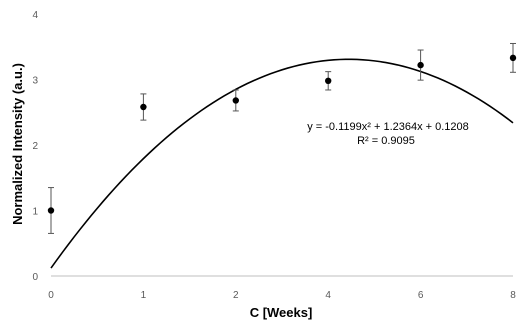 The height and width of the screenshot is (326, 518). I want to click on y-tick-label: 2, so click(35, 146).